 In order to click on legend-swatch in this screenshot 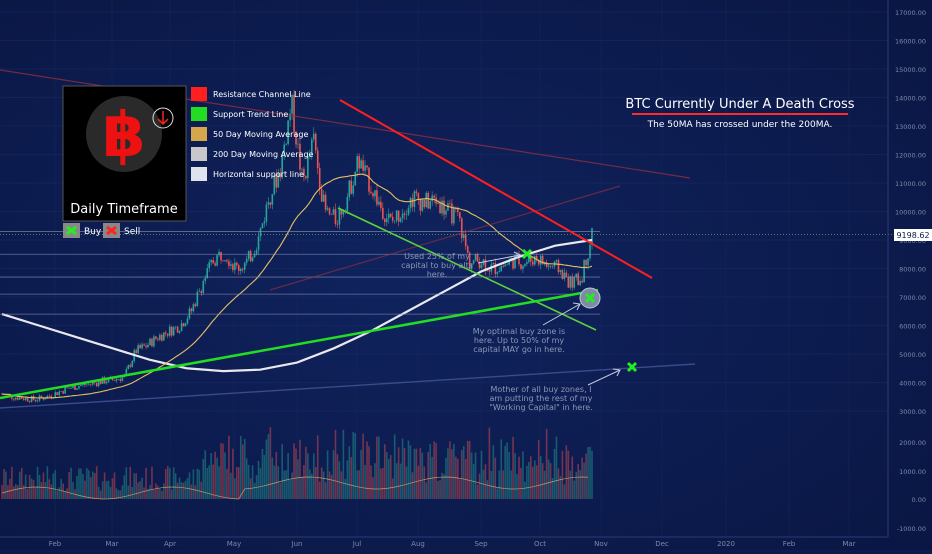, I will do `click(199, 114)`.